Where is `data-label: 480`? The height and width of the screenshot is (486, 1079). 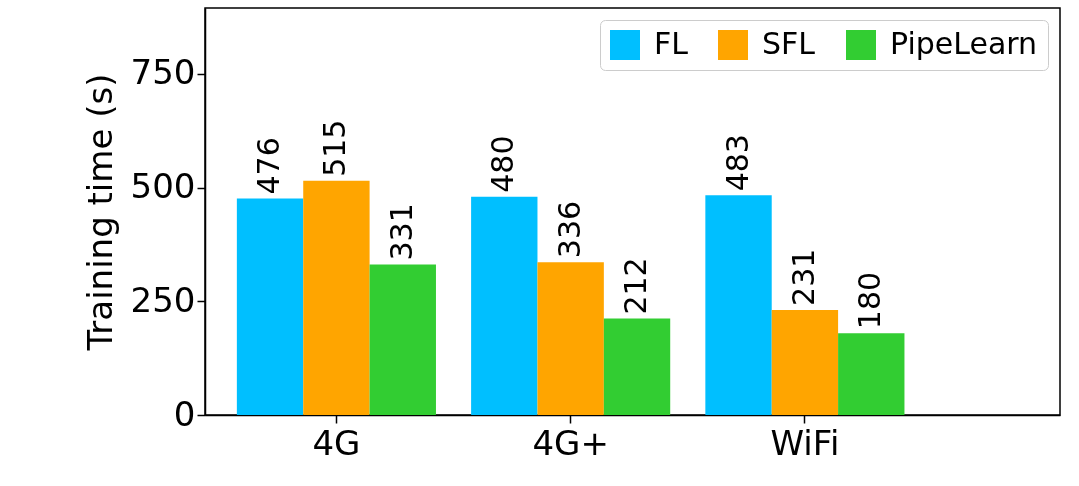
data-label: 480 is located at coordinates (503, 164).